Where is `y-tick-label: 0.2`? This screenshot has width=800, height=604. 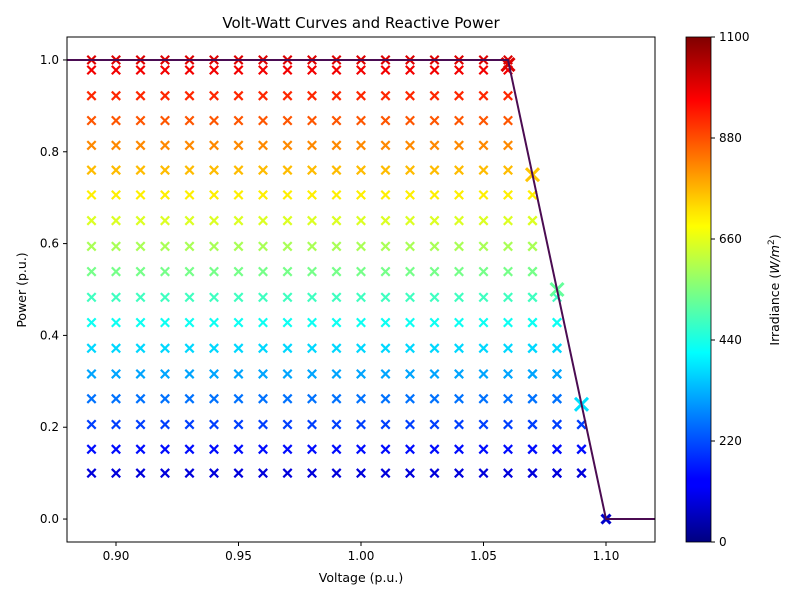 y-tick-label: 0.2 is located at coordinates (49, 427).